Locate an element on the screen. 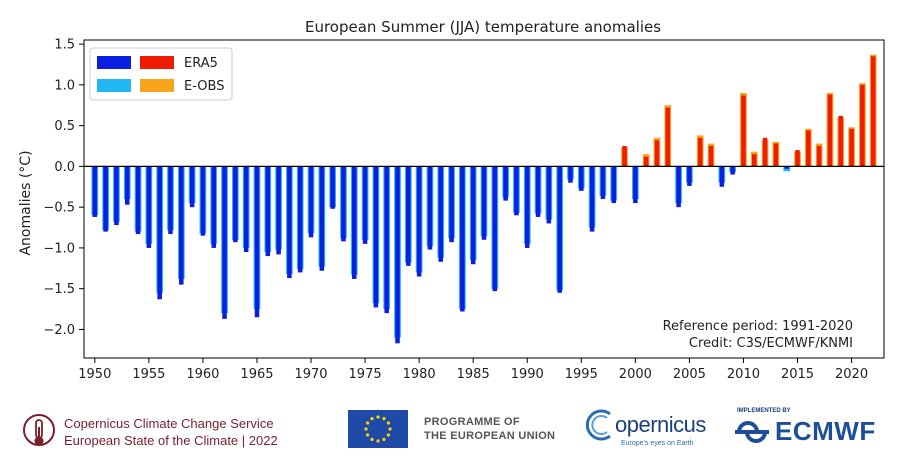 The height and width of the screenshot is (476, 906). era5-bar-1968 is located at coordinates (289, 222).